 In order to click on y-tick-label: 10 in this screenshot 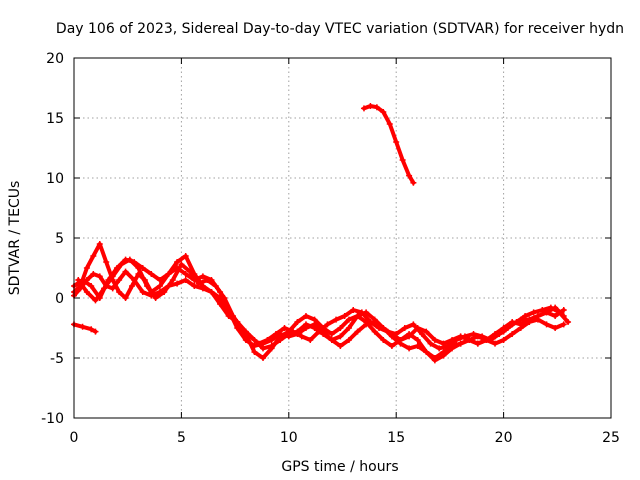, I will do `click(55, 179)`.